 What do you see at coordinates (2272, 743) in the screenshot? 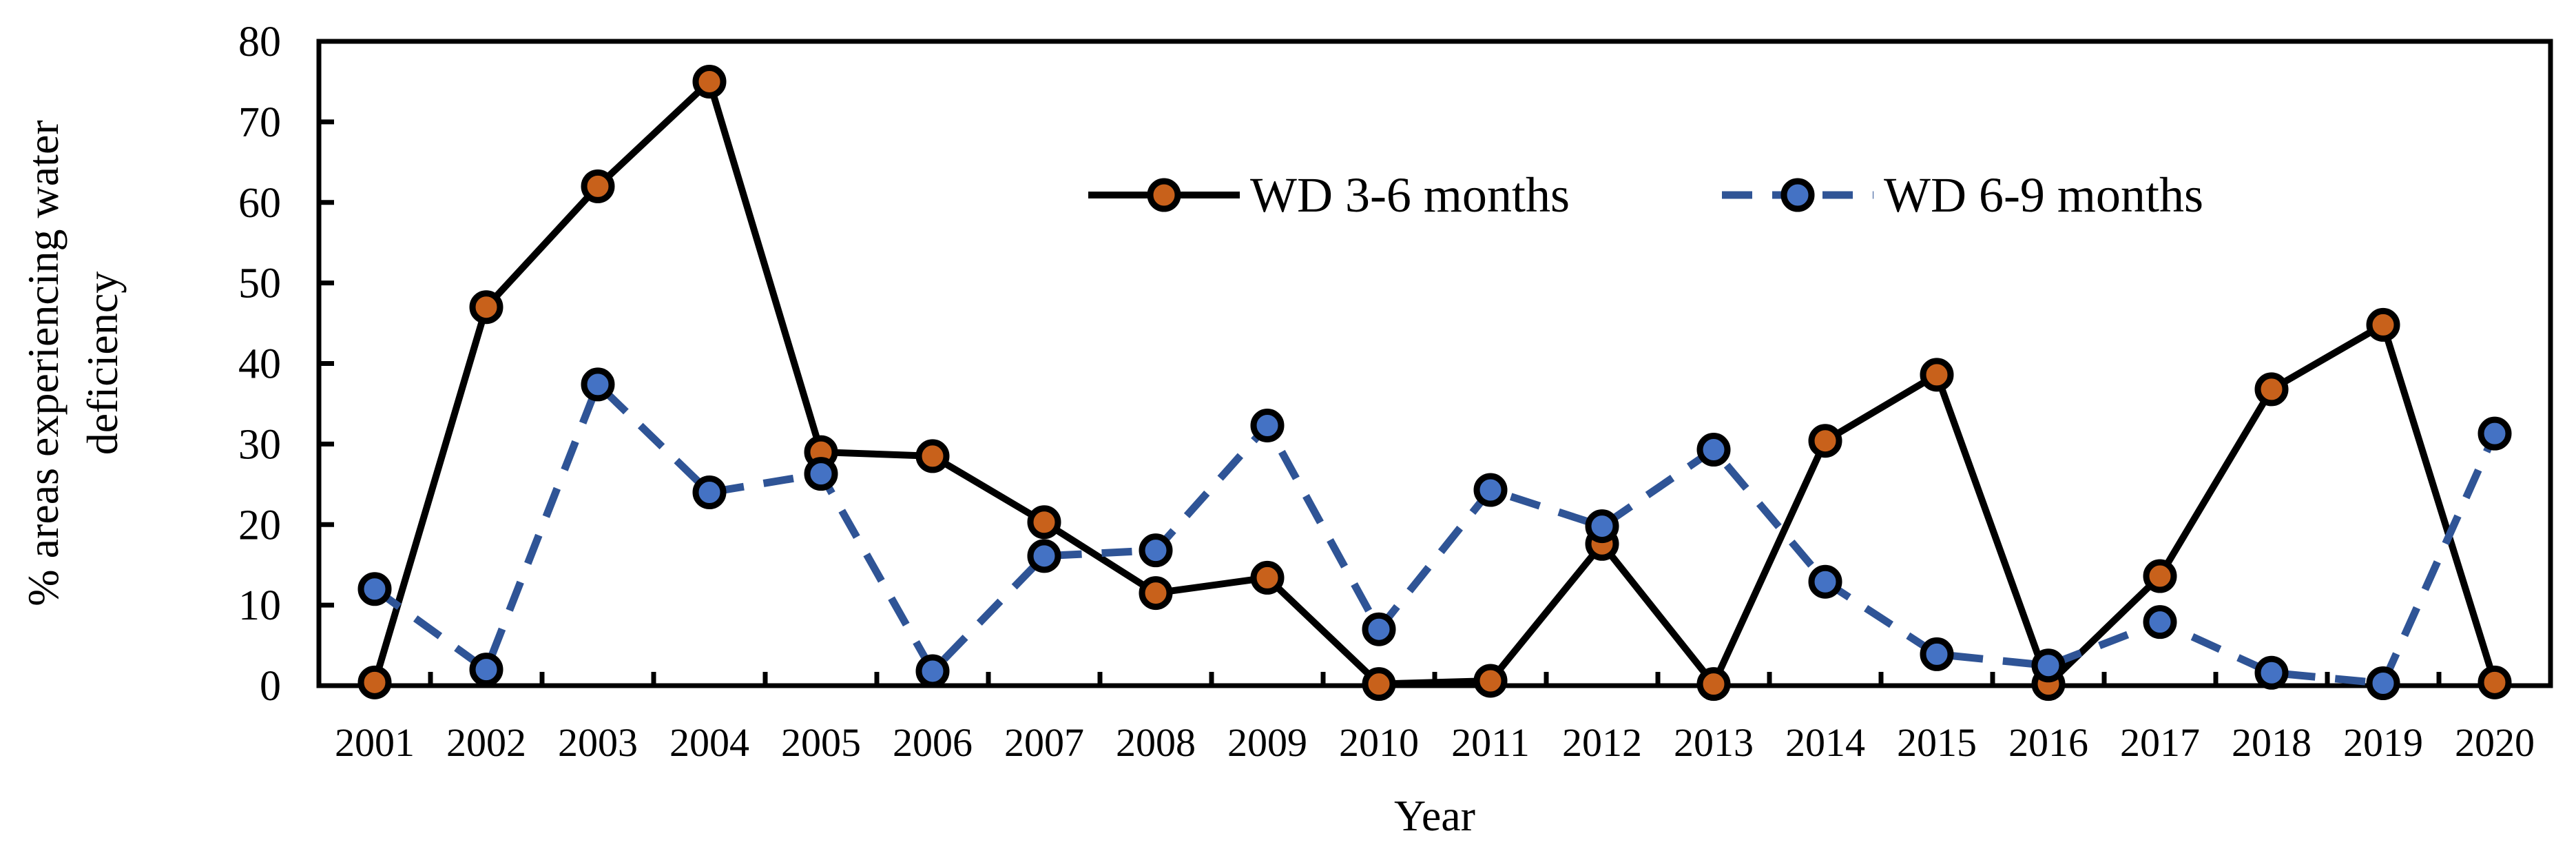
I see `x-tick-label: 2018` at bounding box center [2272, 743].